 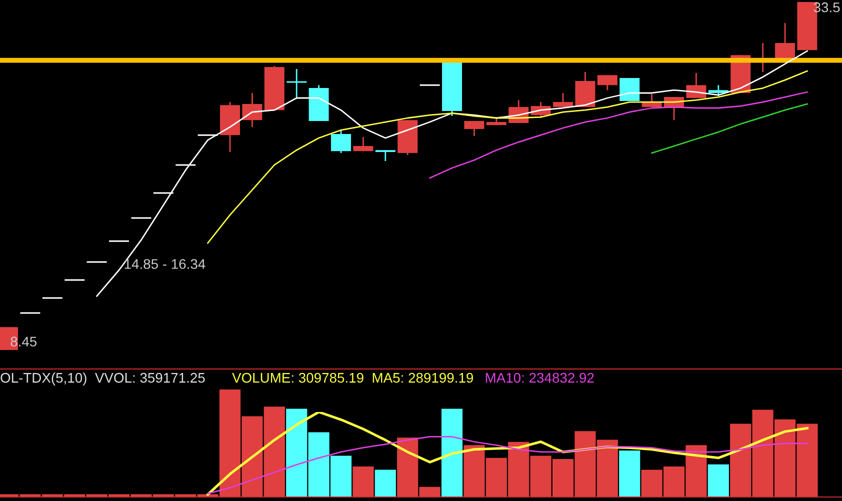 I want to click on text: MA10: 234832.92, so click(x=540, y=377).